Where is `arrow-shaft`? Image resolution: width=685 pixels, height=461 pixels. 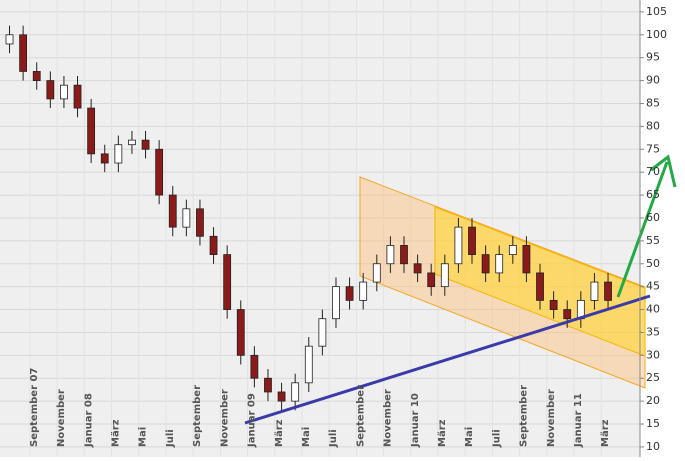
arrow-shaft is located at coordinates (642, 229).